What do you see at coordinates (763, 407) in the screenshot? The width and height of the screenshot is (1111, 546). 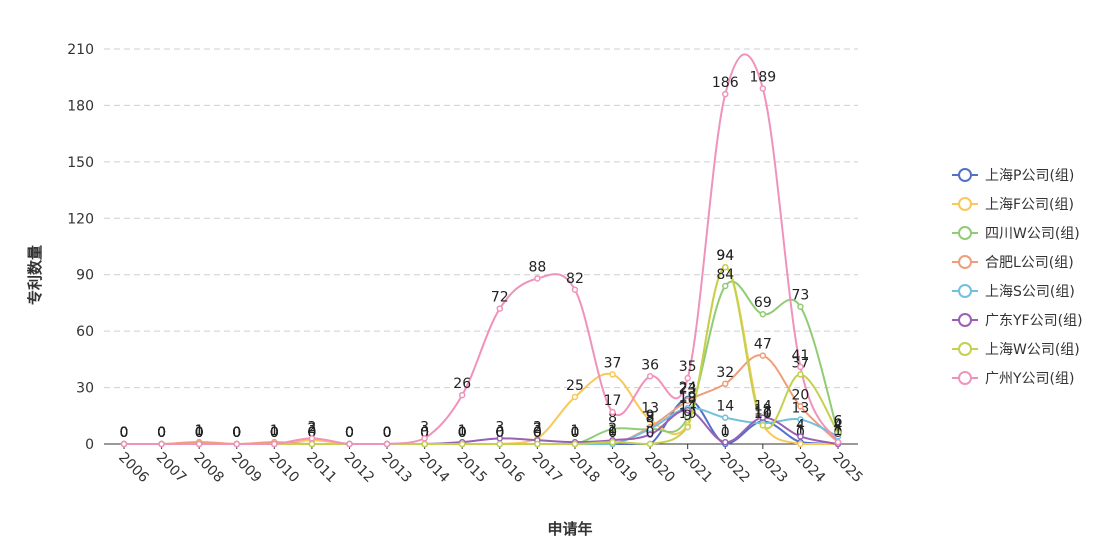 I see `data-label: 14` at bounding box center [763, 407].